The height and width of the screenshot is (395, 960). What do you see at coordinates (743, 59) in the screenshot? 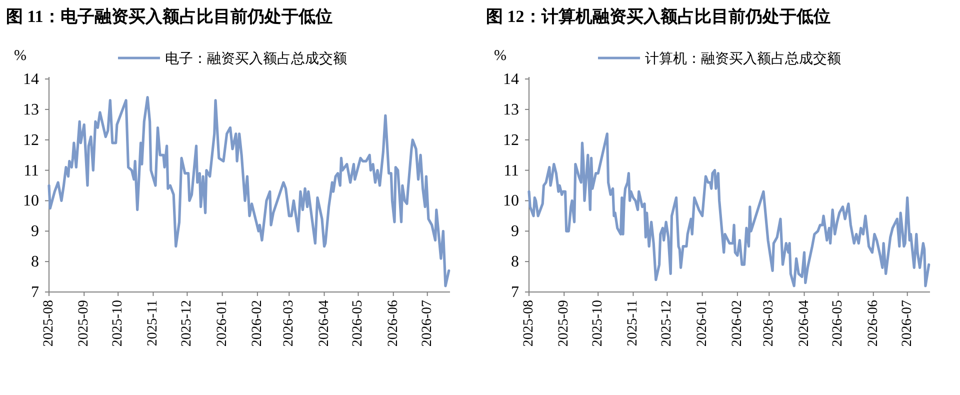
I see `legend-label: 计算机：融资买入额占总成交额` at bounding box center [743, 59].